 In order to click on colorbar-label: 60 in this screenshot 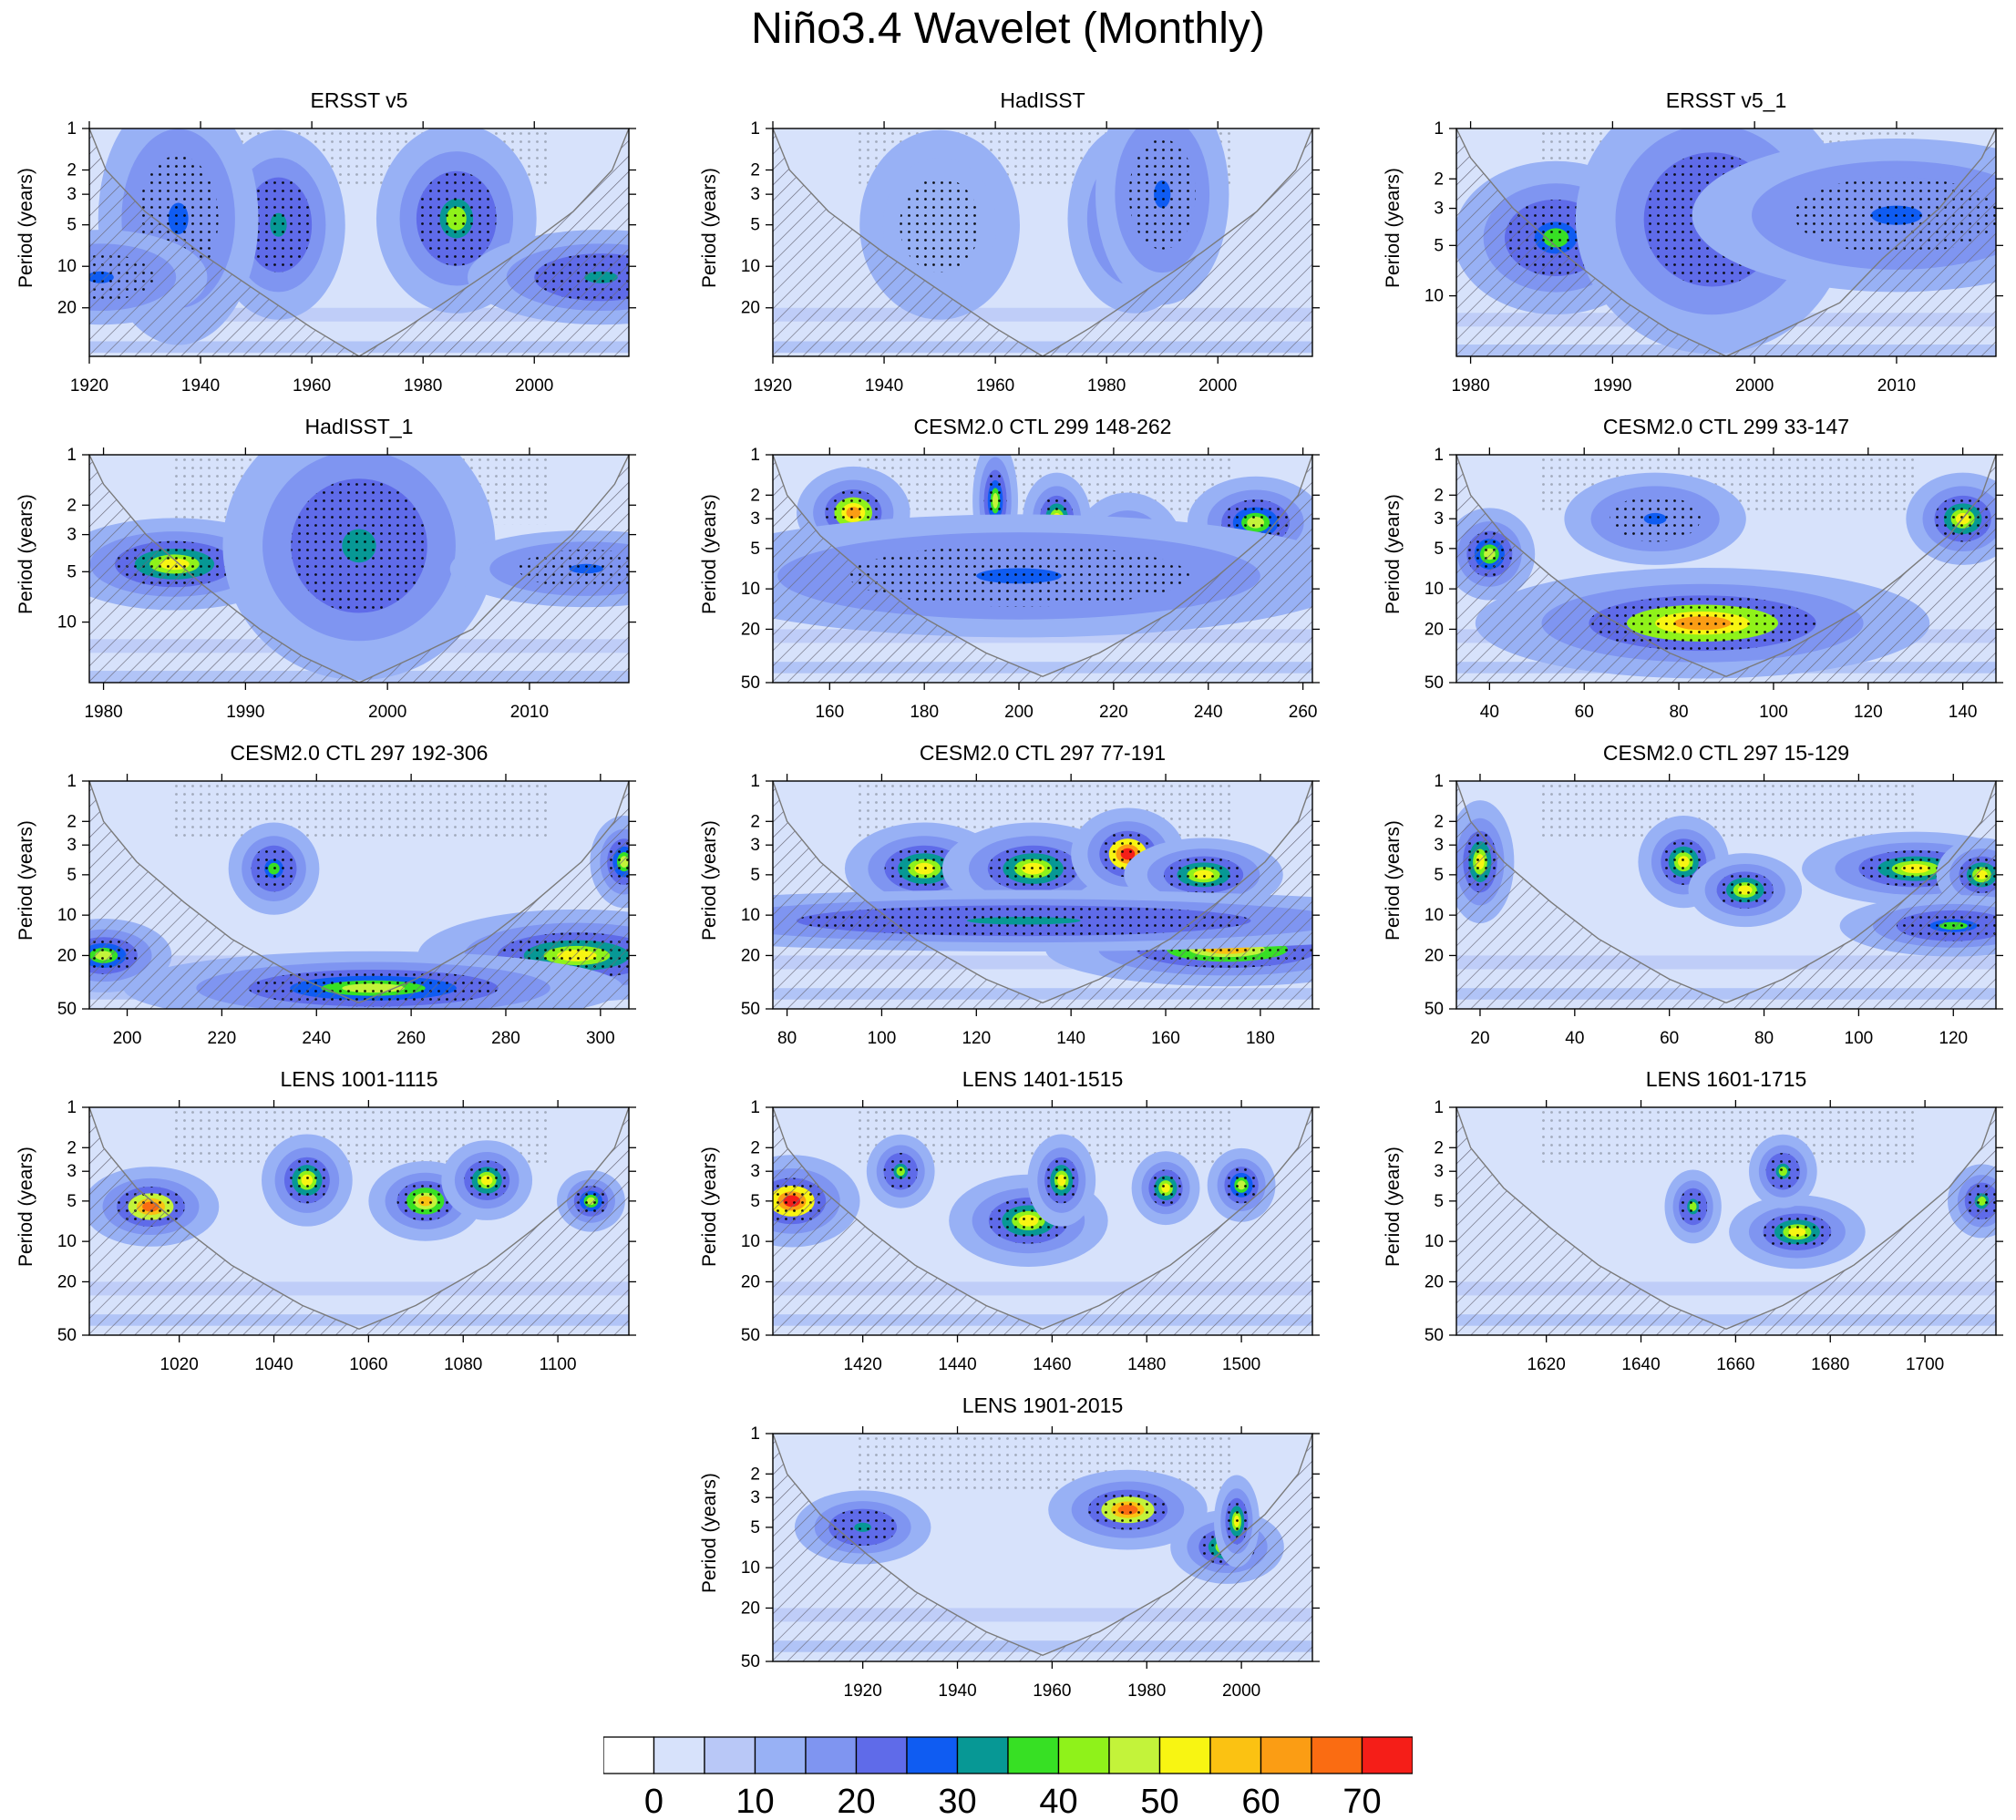, I will do `click(1261, 1799)`.